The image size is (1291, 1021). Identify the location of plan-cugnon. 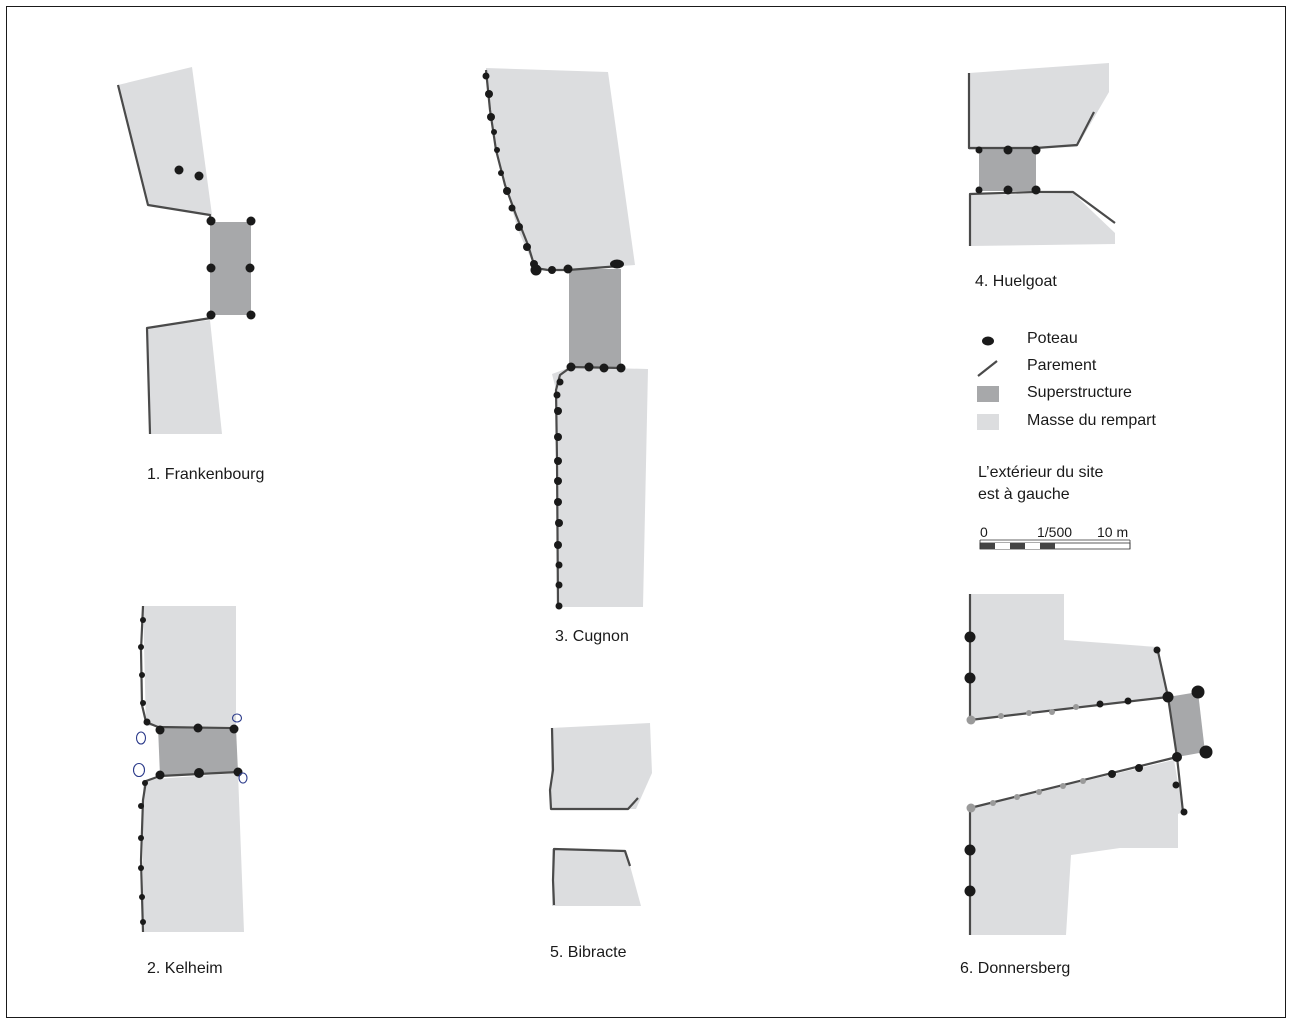
(565, 339).